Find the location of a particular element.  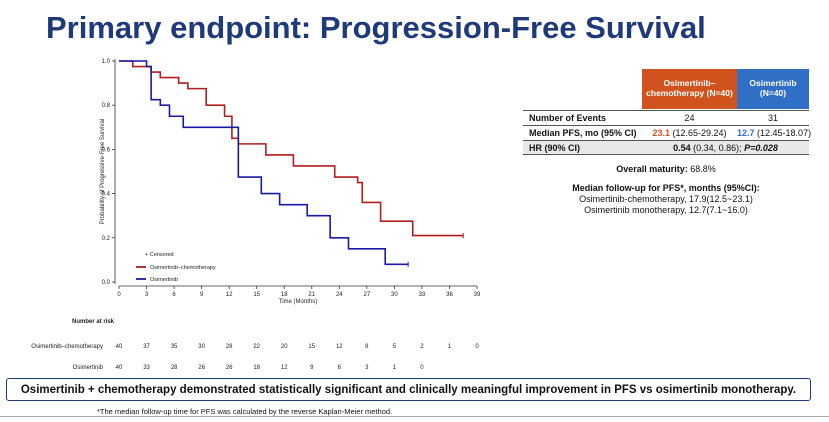

risk-count: 2 is located at coordinates (422, 347).